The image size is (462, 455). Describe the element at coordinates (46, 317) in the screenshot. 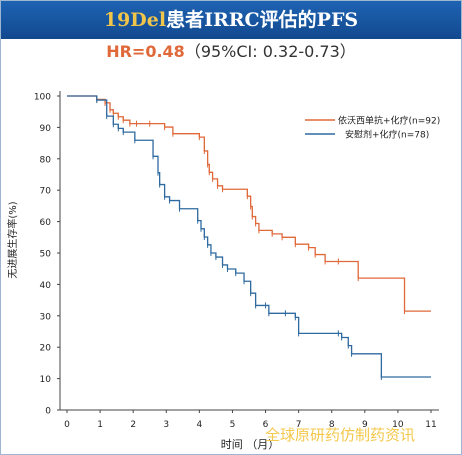

I see `y-tick-label: 30` at that location.